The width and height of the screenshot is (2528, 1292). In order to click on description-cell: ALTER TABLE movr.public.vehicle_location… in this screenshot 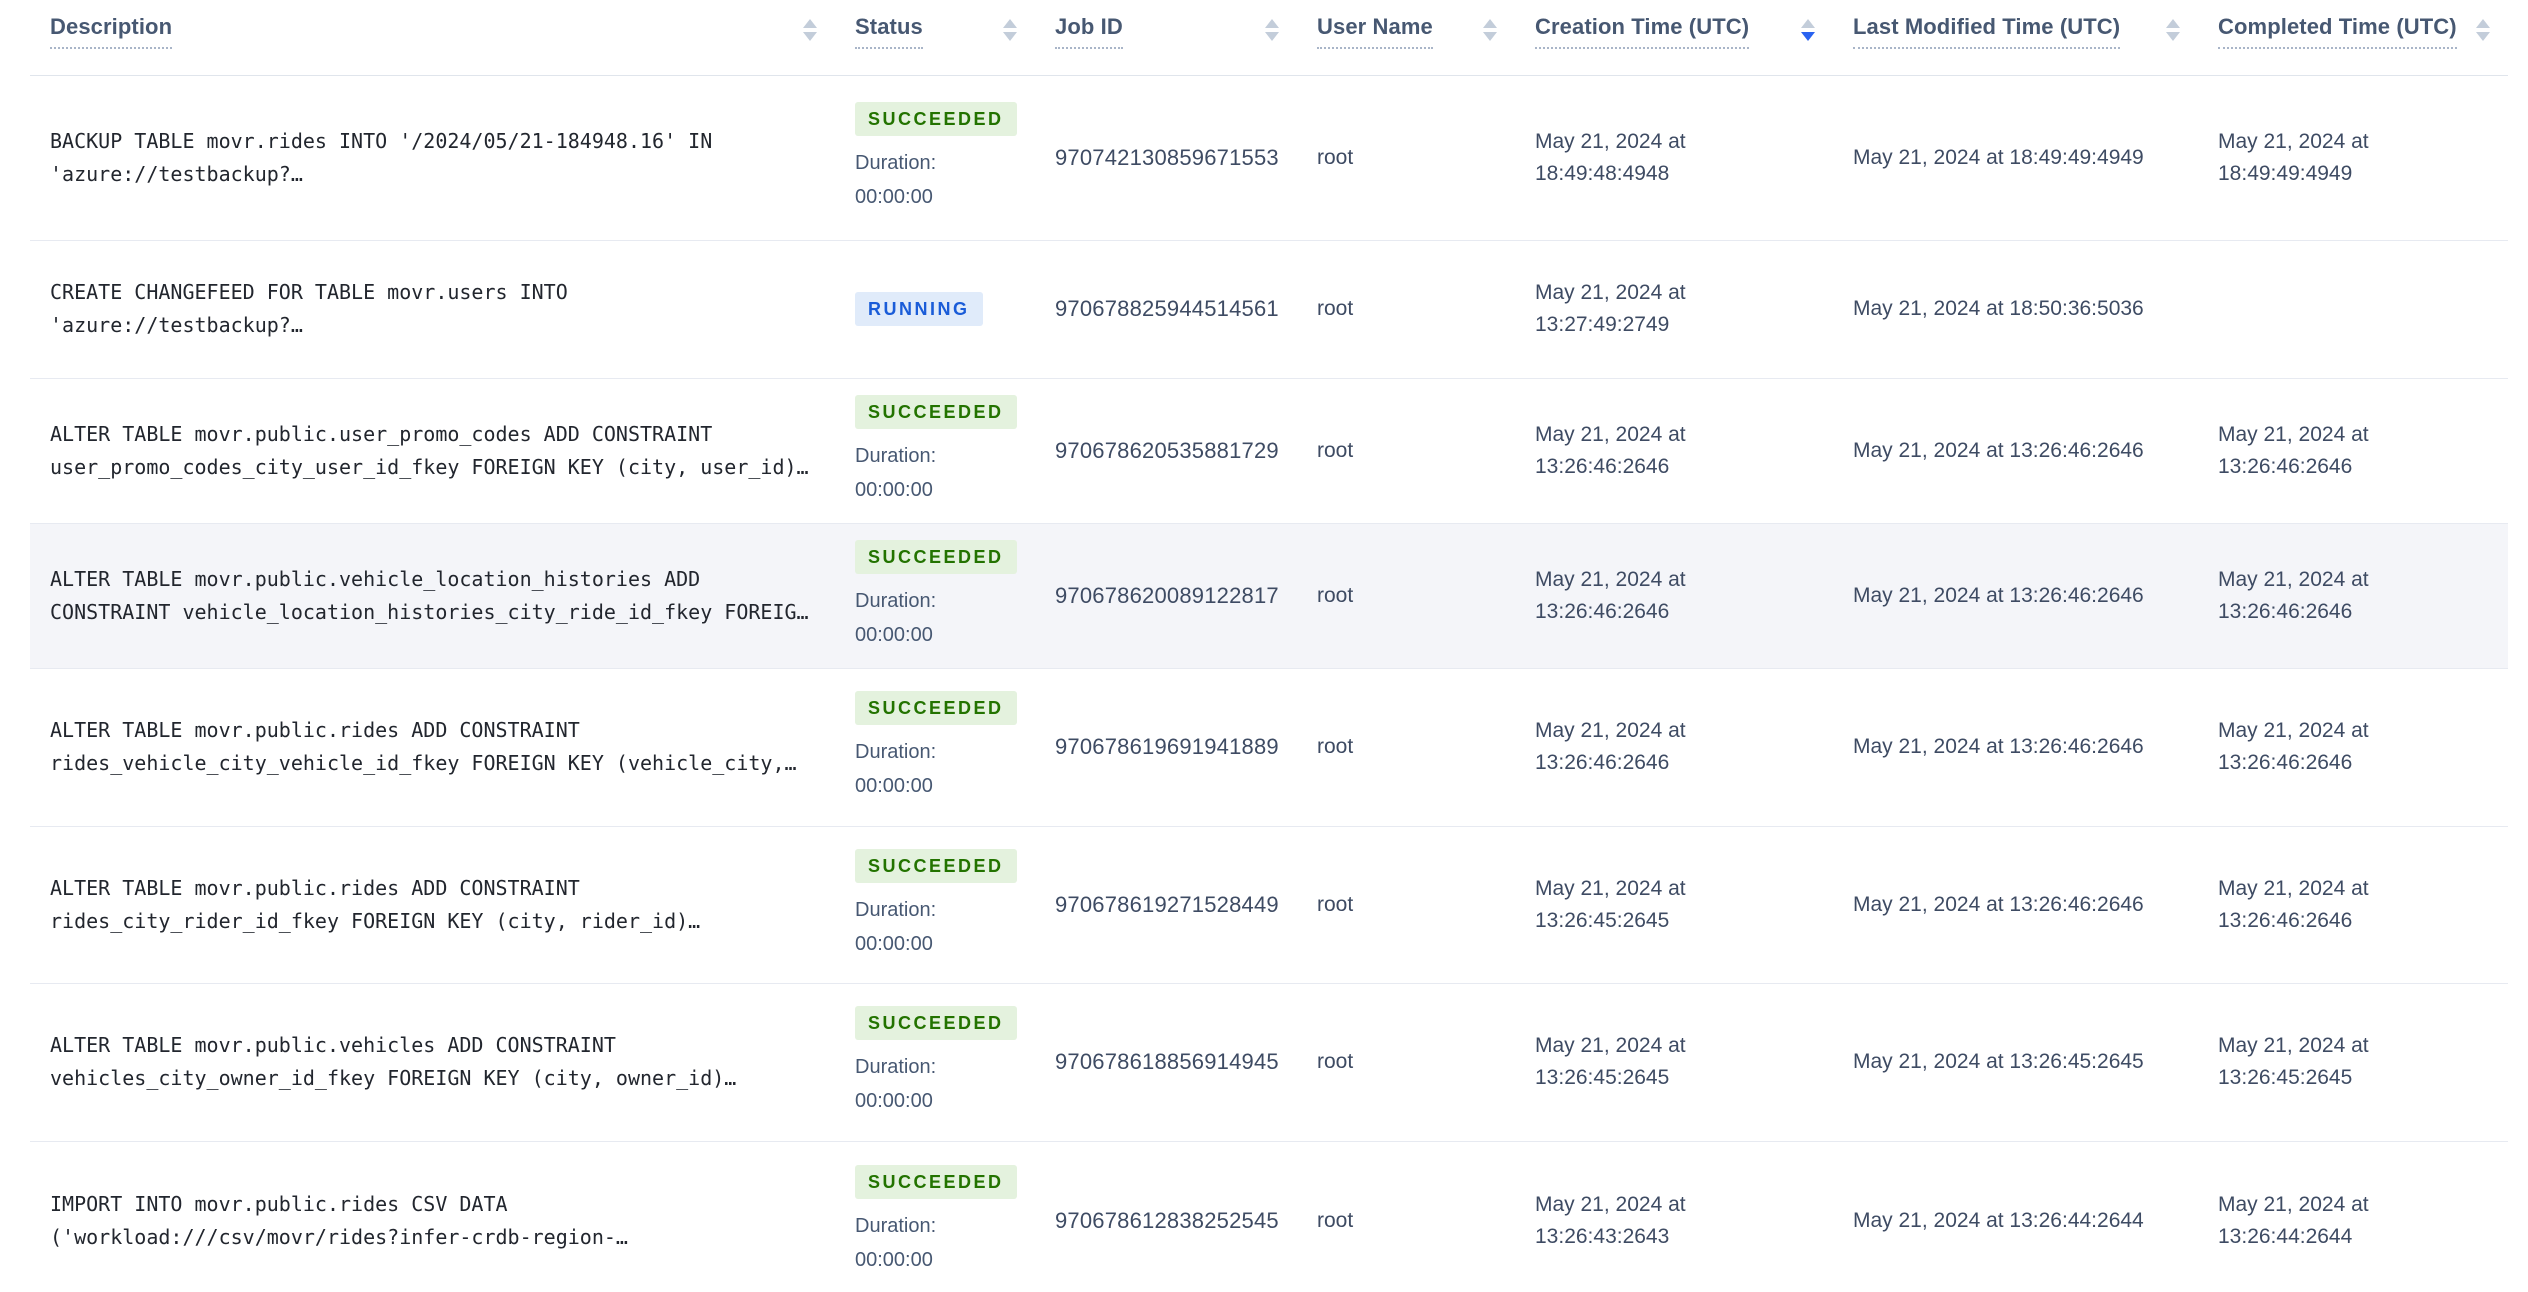, I will do `click(432, 595)`.